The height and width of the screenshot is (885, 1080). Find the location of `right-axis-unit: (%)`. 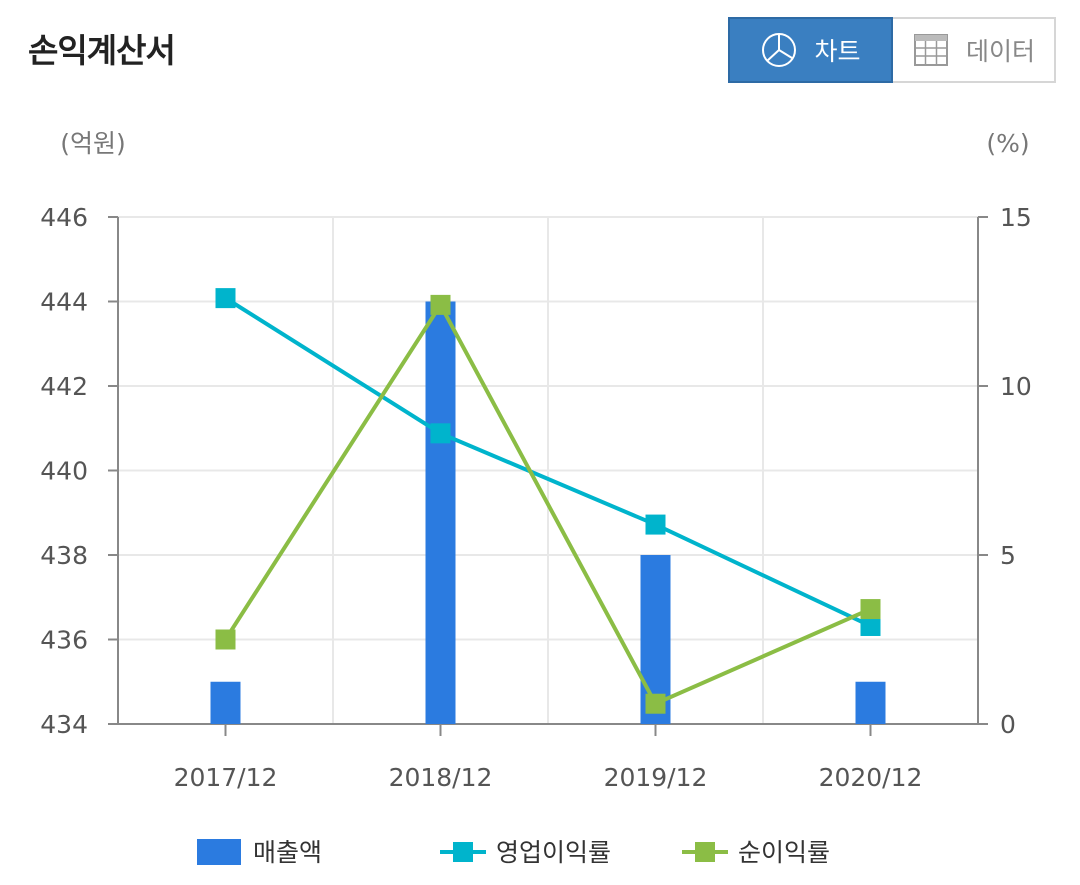

right-axis-unit: (%) is located at coordinates (1007, 143).